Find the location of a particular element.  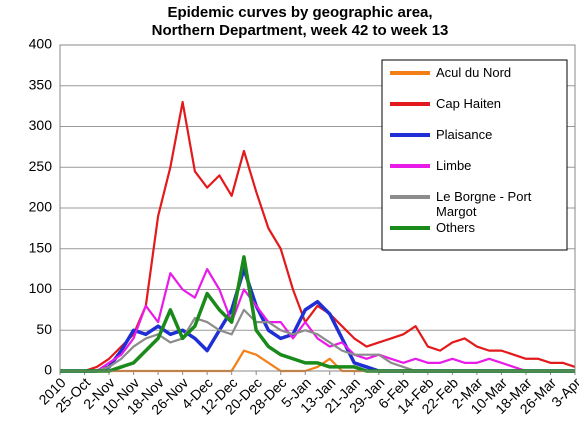

y-tick-label: 50 is located at coordinates (44, 329).